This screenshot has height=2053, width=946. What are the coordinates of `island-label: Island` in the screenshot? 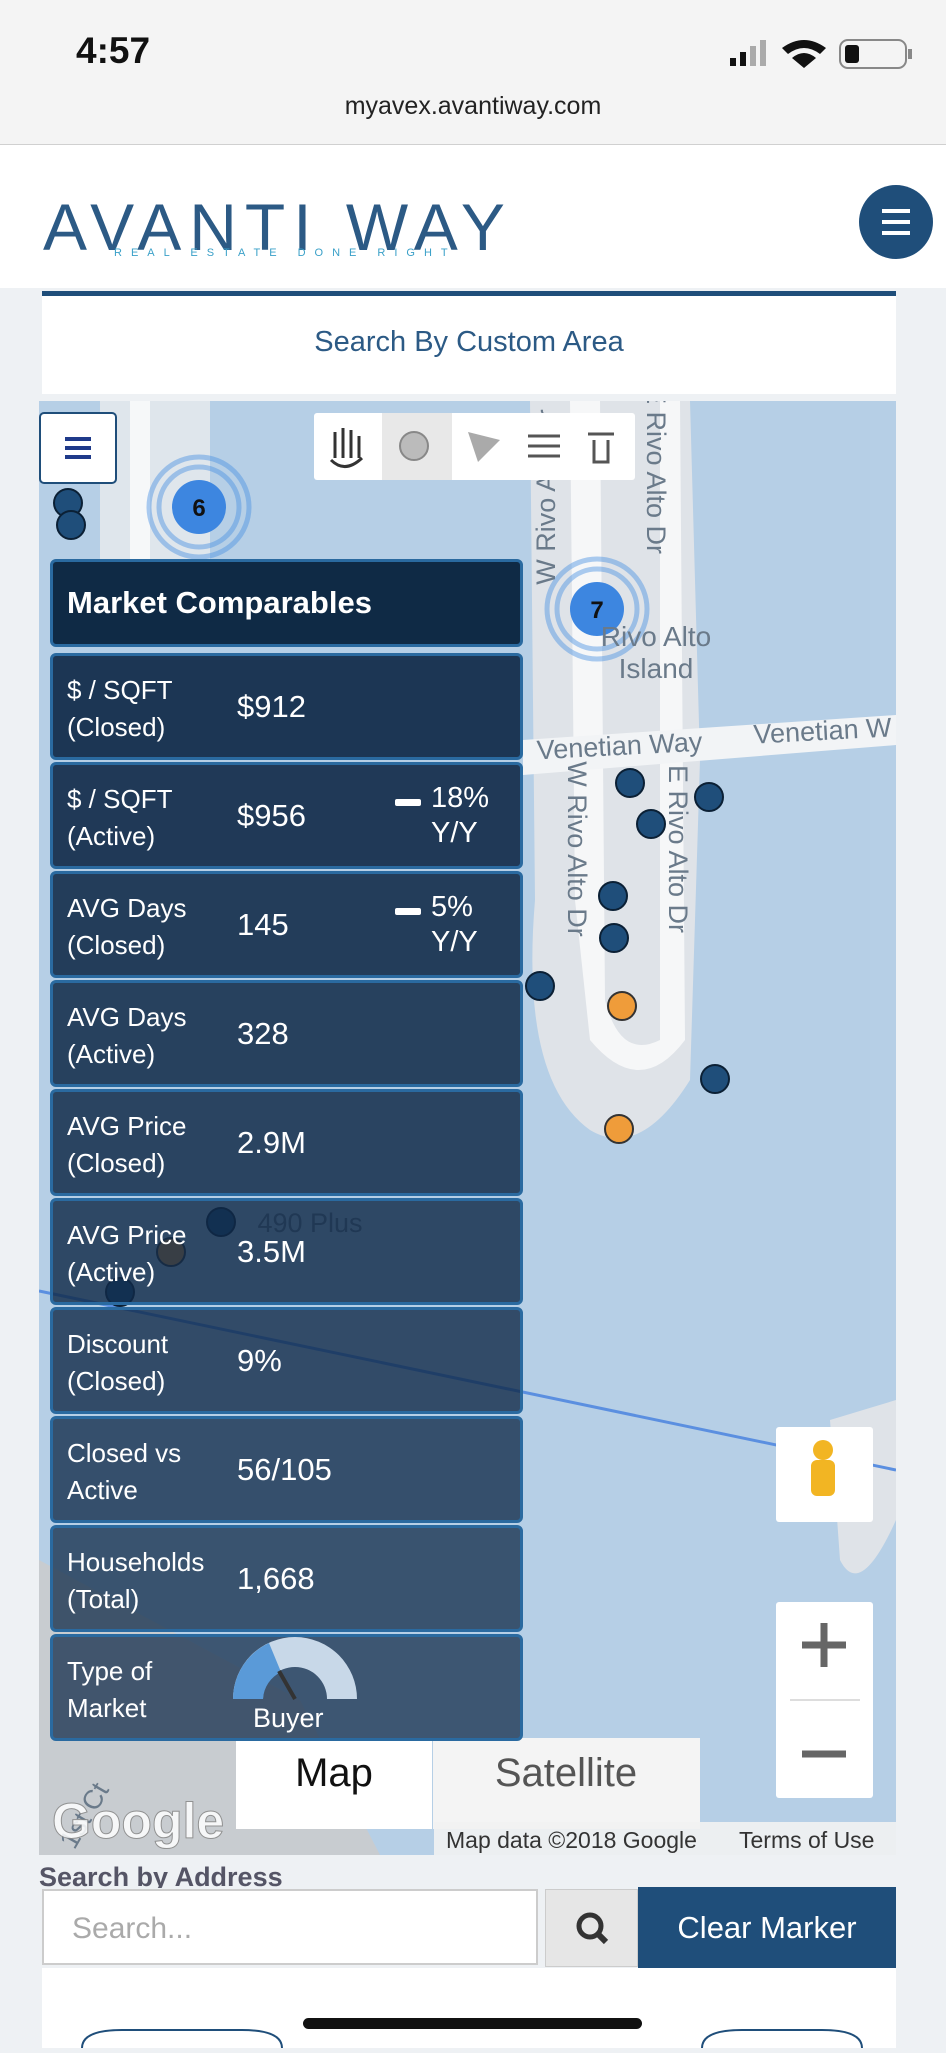 It's located at (656, 668).